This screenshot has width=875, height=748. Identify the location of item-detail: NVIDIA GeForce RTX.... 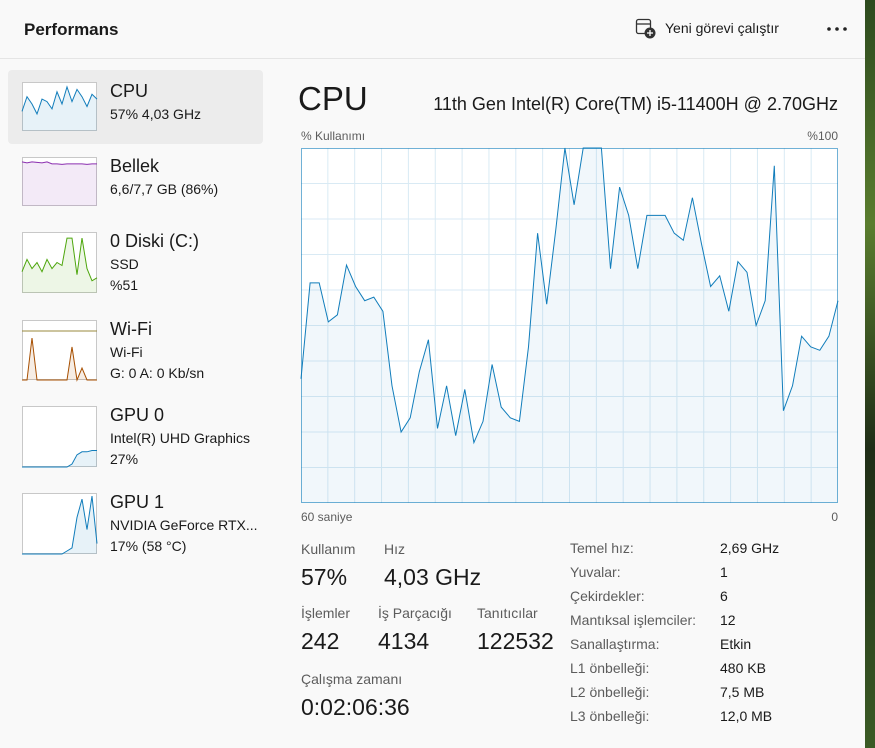
(184, 525).